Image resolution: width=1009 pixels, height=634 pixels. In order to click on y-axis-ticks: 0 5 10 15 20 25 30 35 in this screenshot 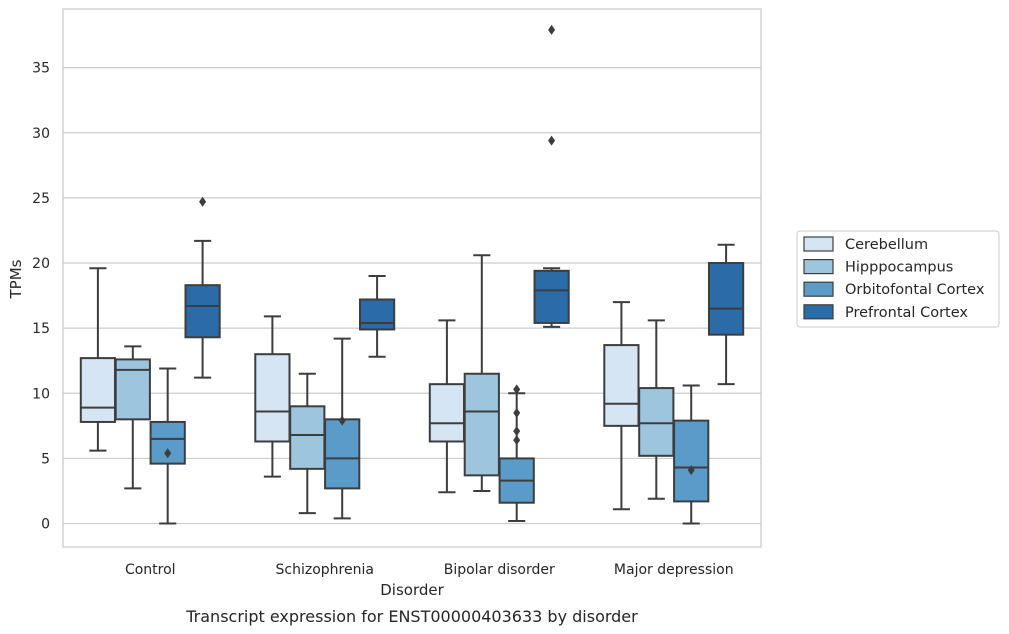, I will do `click(41, 297)`.